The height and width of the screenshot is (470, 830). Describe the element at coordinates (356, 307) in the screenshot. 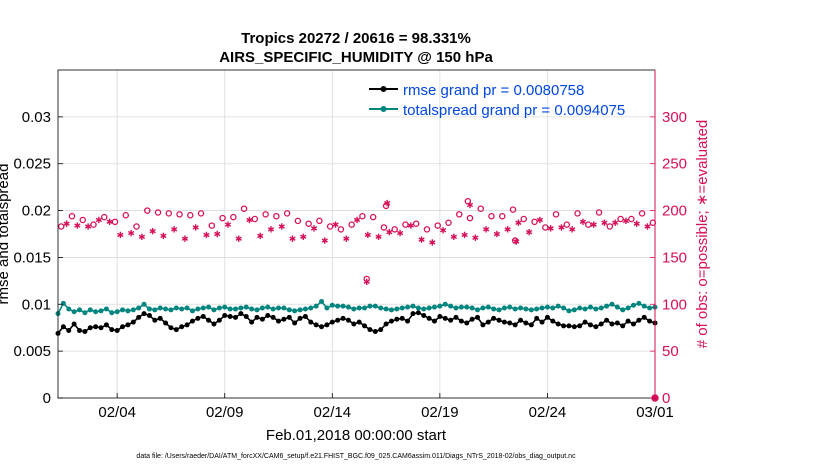

I see `spread-series-line` at that location.